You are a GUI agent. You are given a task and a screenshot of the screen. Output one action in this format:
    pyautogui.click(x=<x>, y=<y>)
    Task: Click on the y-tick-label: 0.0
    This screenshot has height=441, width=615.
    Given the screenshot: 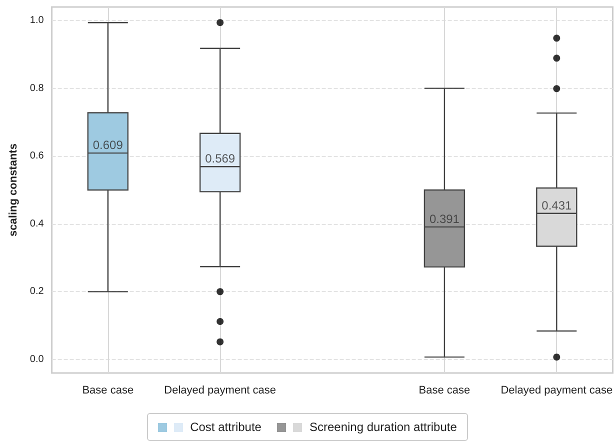 What is the action you would take?
    pyautogui.click(x=37, y=359)
    